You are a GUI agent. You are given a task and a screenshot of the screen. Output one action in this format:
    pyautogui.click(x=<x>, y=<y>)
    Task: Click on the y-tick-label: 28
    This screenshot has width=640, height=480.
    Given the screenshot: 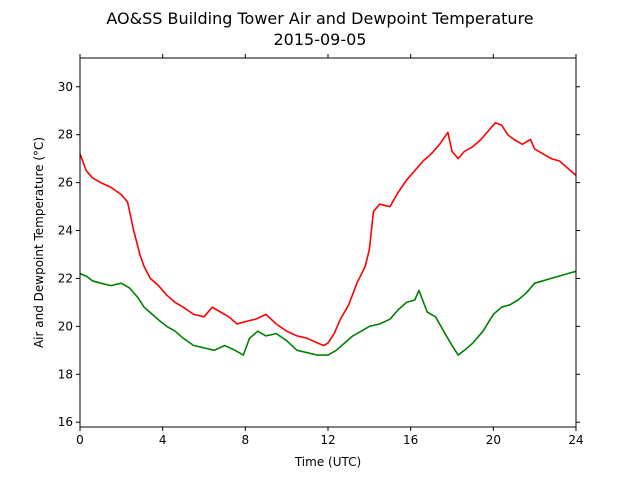 What is the action you would take?
    pyautogui.click(x=65, y=135)
    